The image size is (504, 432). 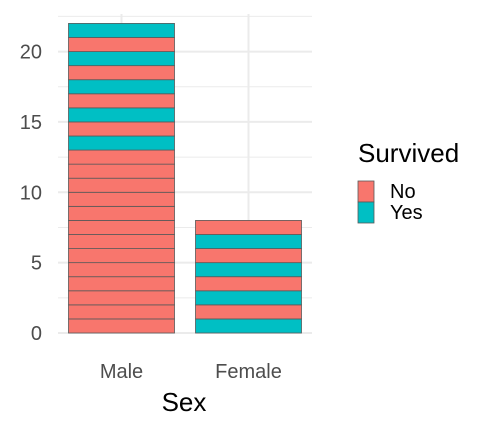 I want to click on y-tick-label: 10, so click(x=31, y=193).